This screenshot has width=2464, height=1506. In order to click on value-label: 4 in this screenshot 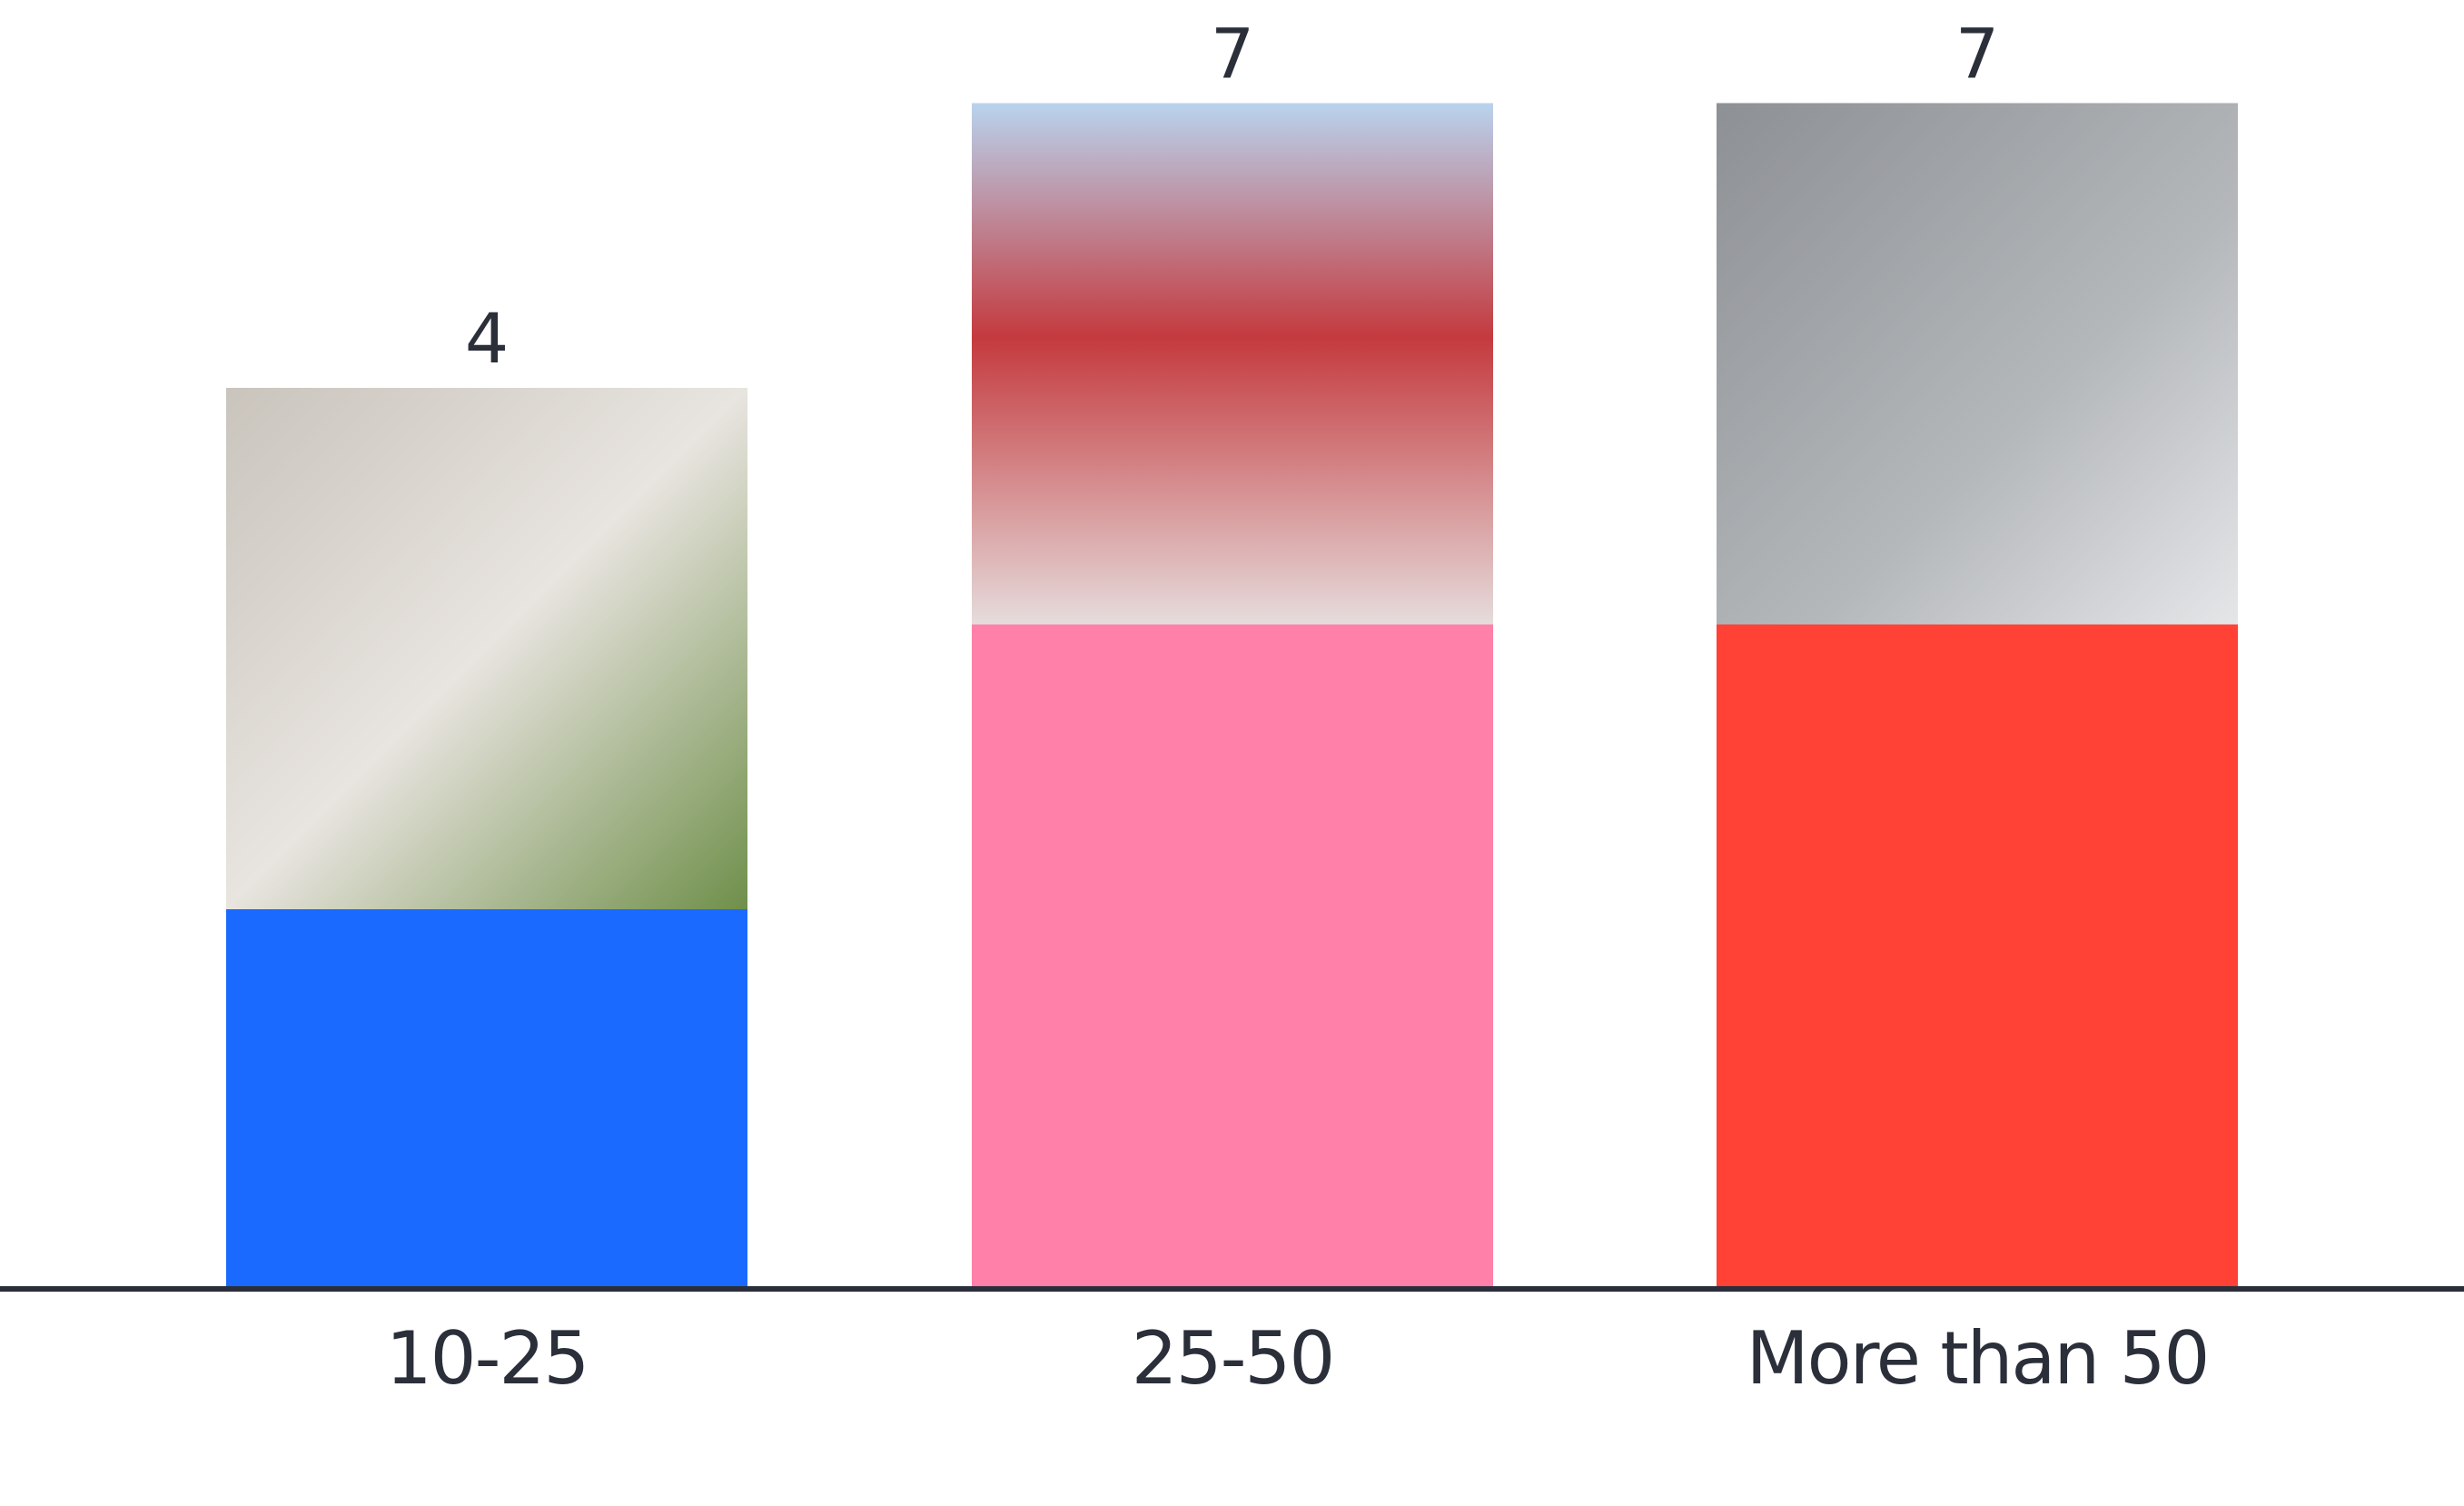, I will do `click(487, 338)`.